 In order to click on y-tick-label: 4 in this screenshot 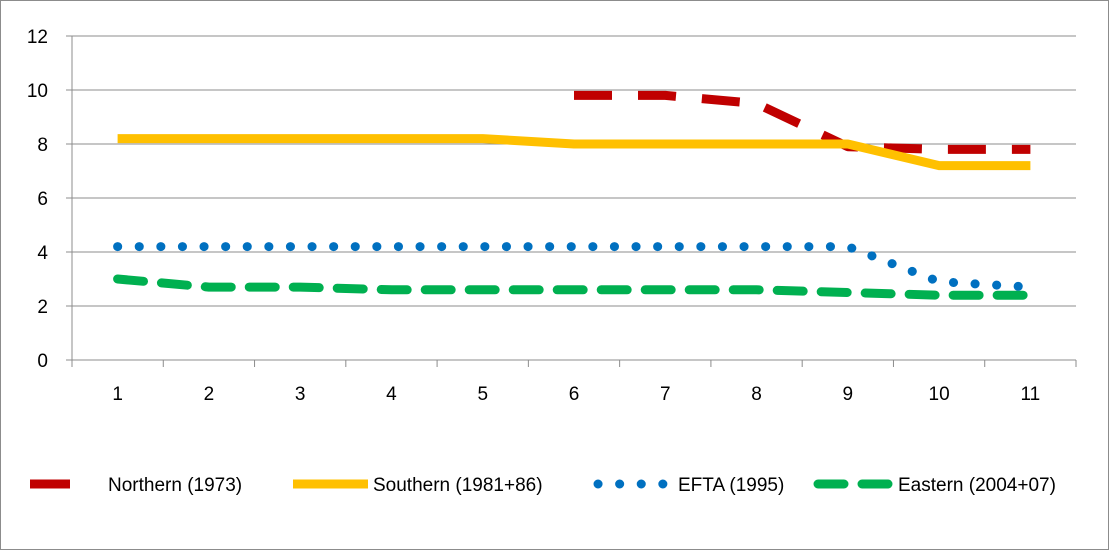, I will do `click(42, 253)`.